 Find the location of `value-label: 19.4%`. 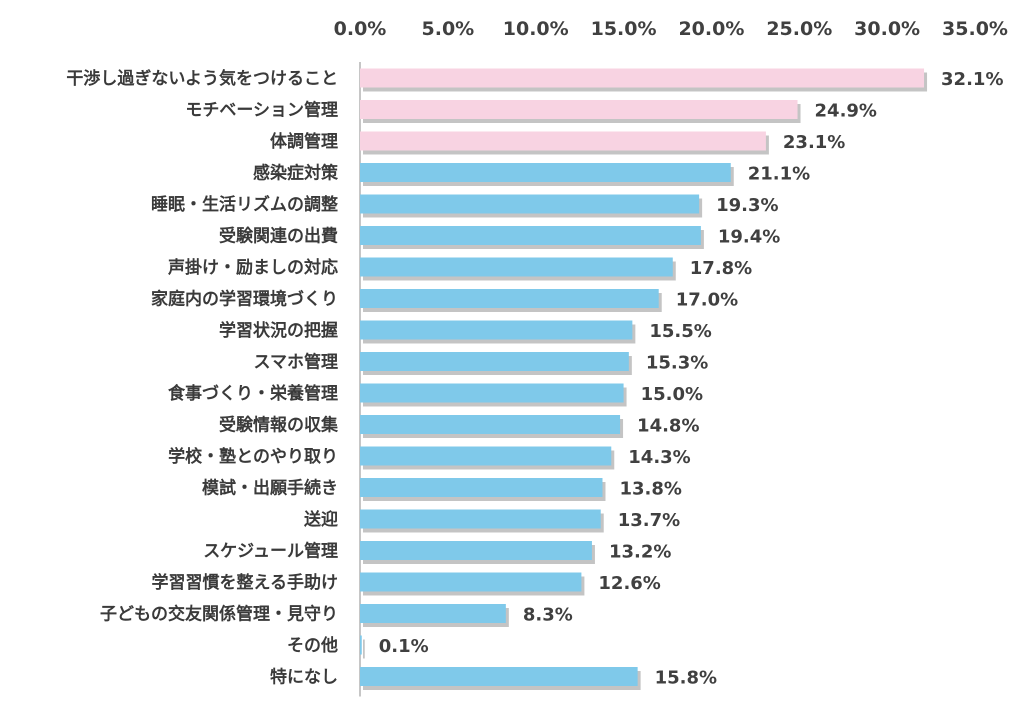

value-label: 19.4% is located at coordinates (749, 237).